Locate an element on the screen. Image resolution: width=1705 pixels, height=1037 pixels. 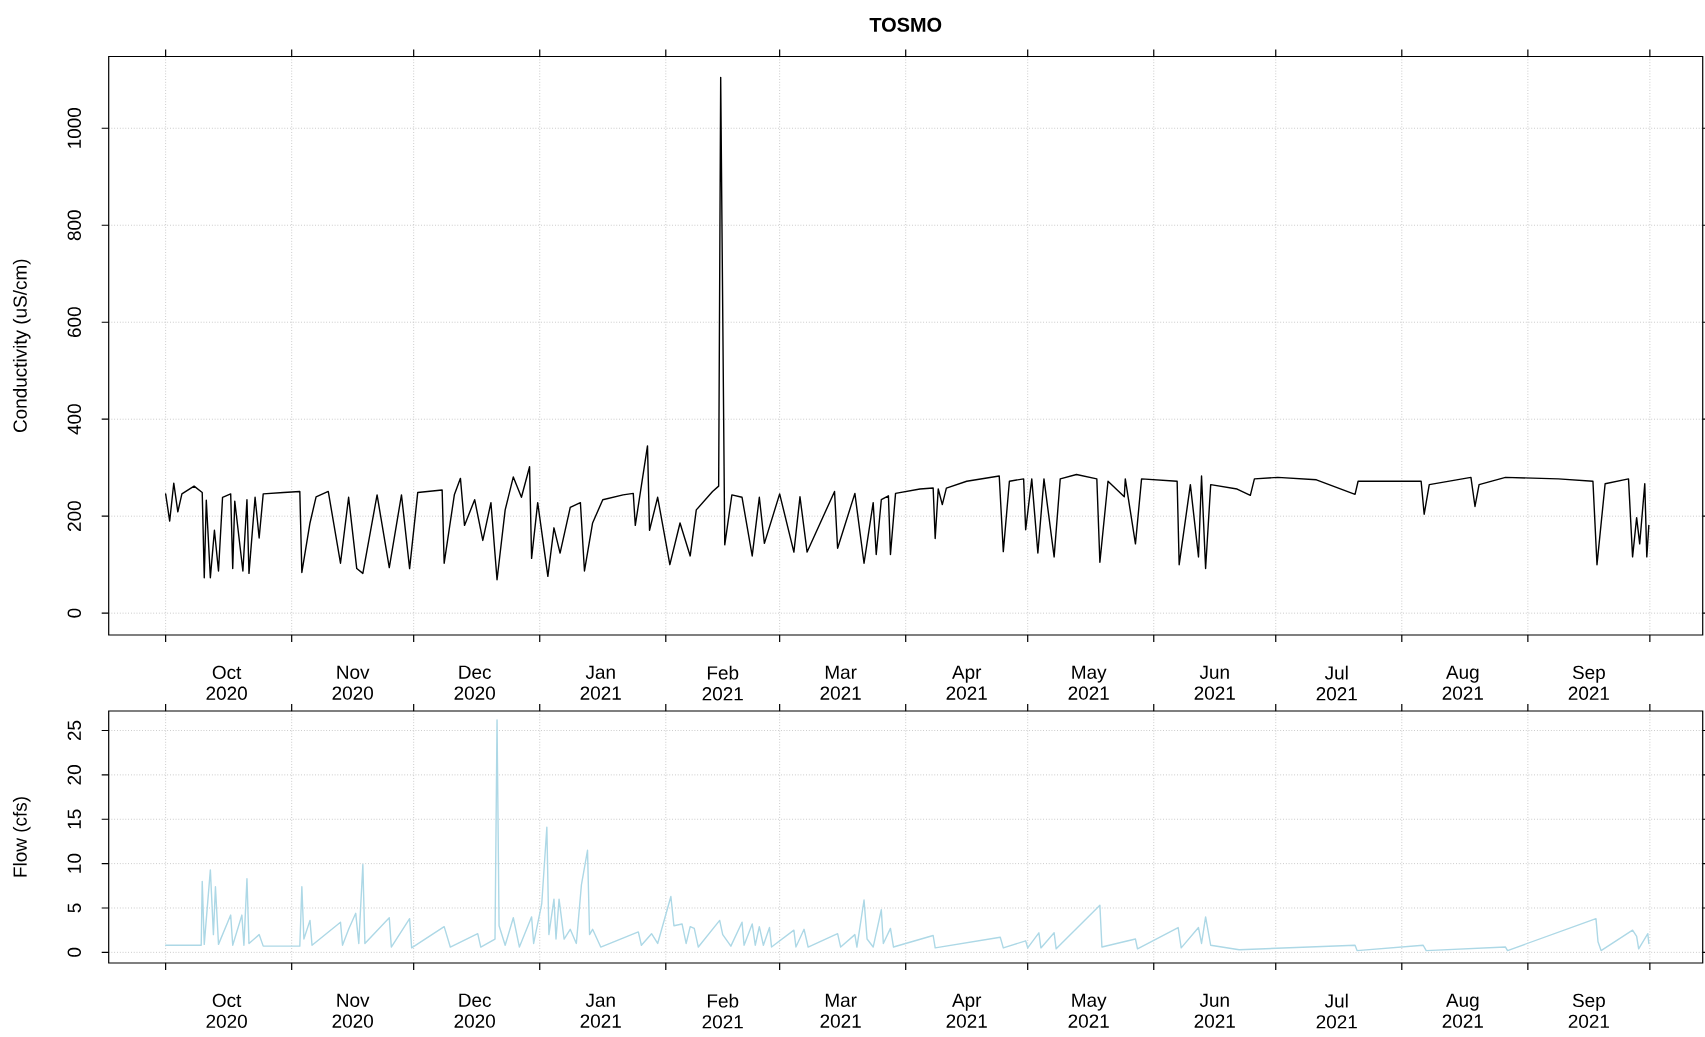
y-tick-label: 20 is located at coordinates (74, 775).